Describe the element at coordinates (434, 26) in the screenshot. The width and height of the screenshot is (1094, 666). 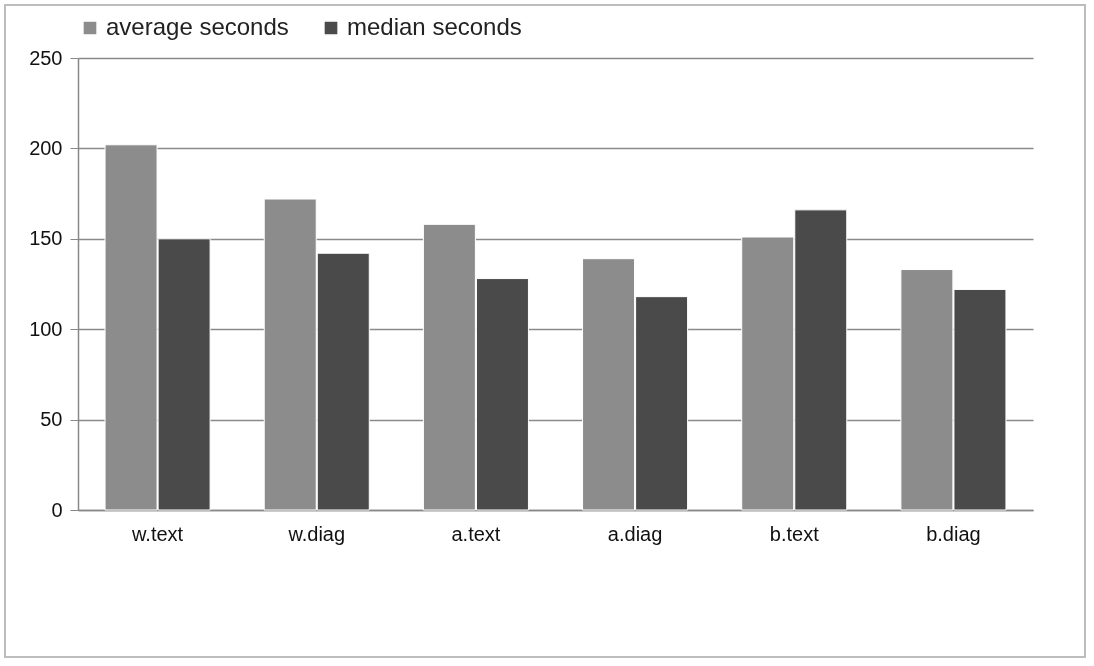
I see `legend-label: median seconds` at that location.